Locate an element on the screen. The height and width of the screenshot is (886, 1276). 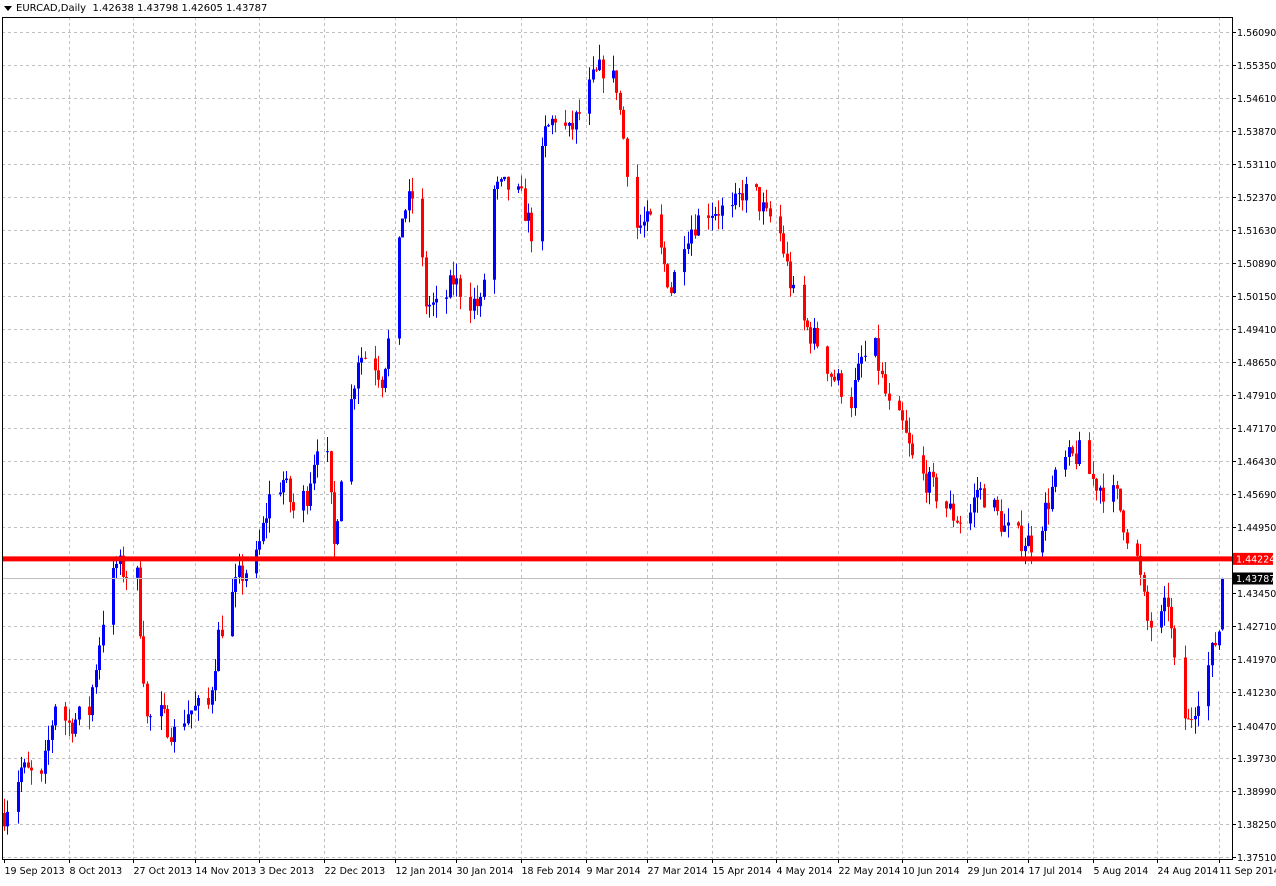
symbol-label: EURCAD,Daily is located at coordinates (51, 8).